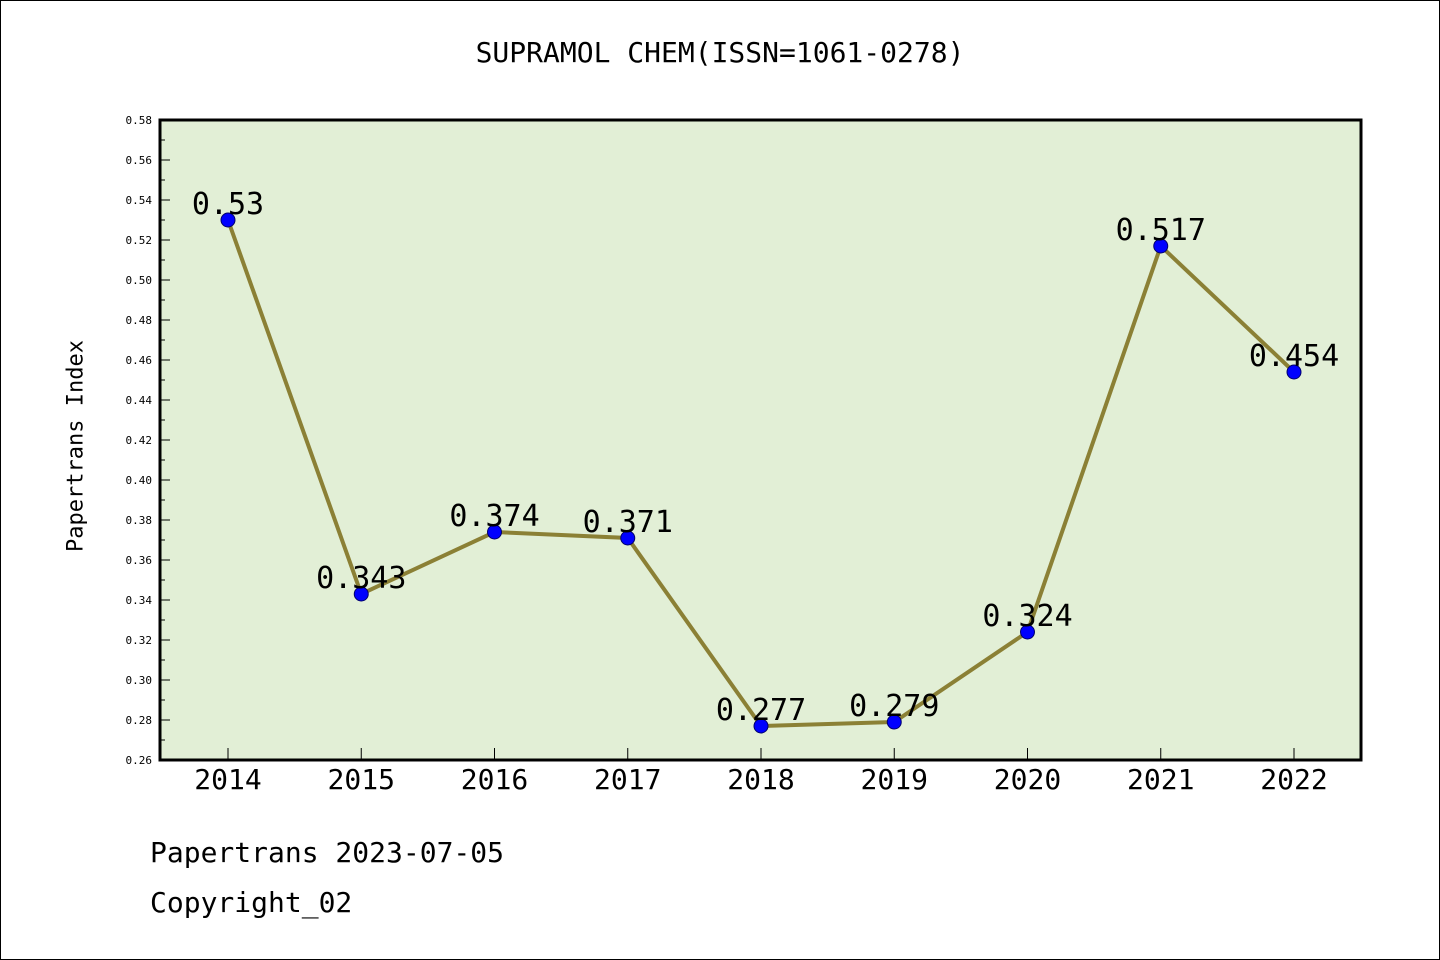 The width and height of the screenshot is (1440, 960). What do you see at coordinates (228, 204) in the screenshot?
I see `data-label: 0.53` at bounding box center [228, 204].